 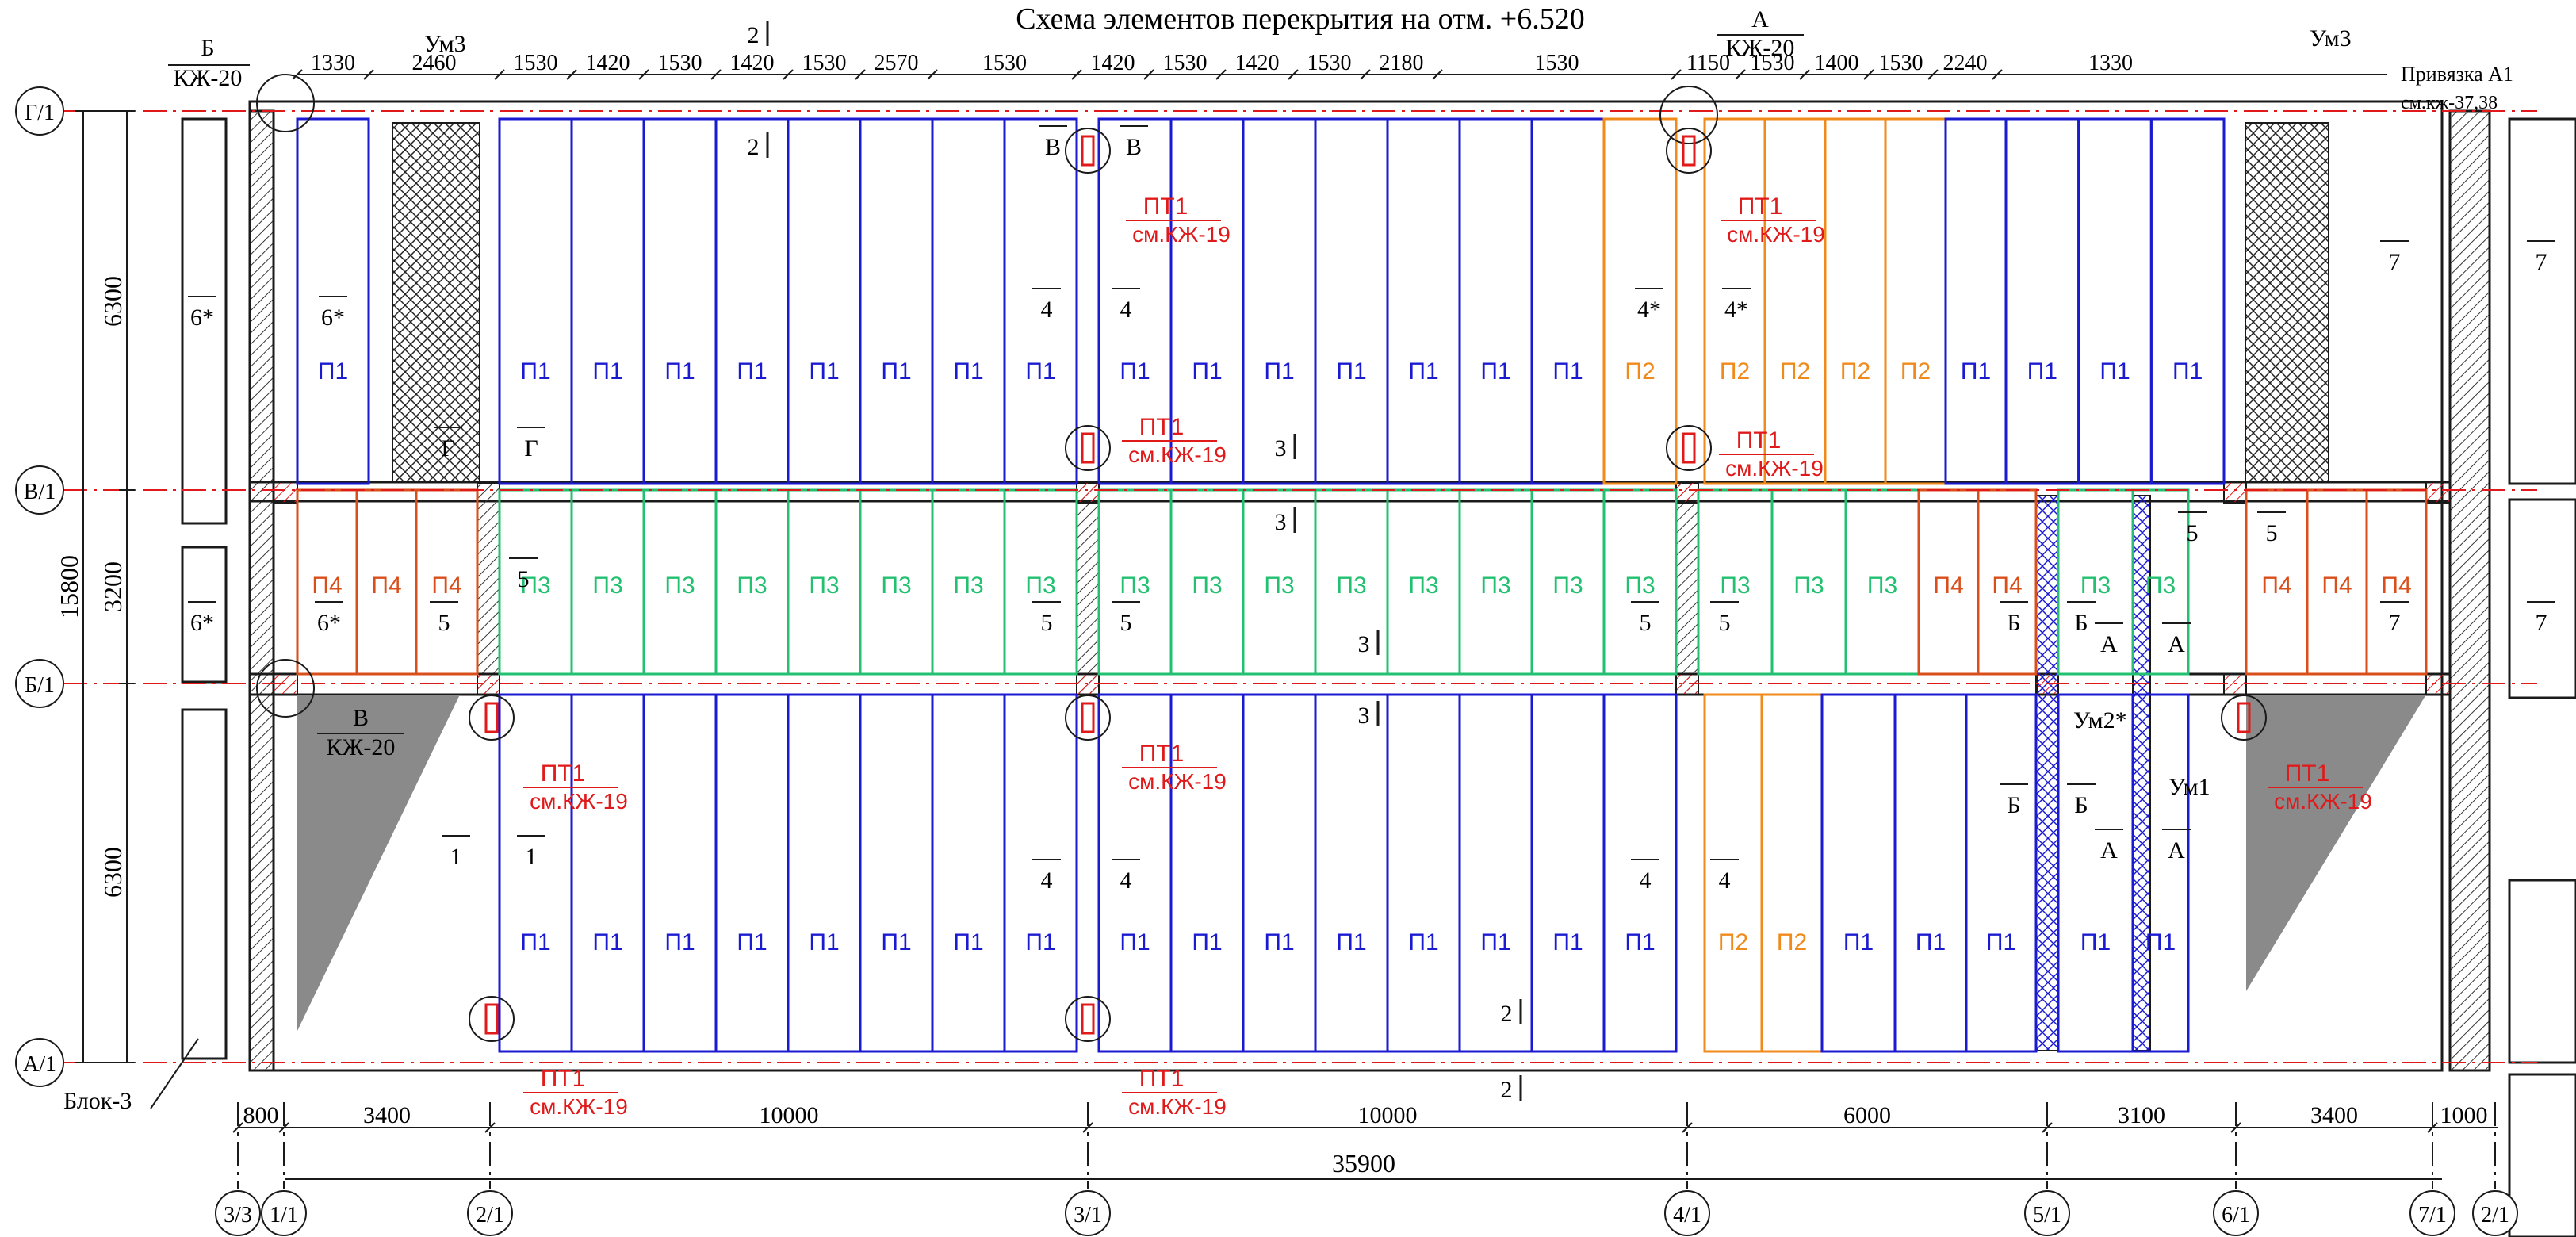 I want to click on dim-bottom-value: 10000, so click(x=1388, y=1115).